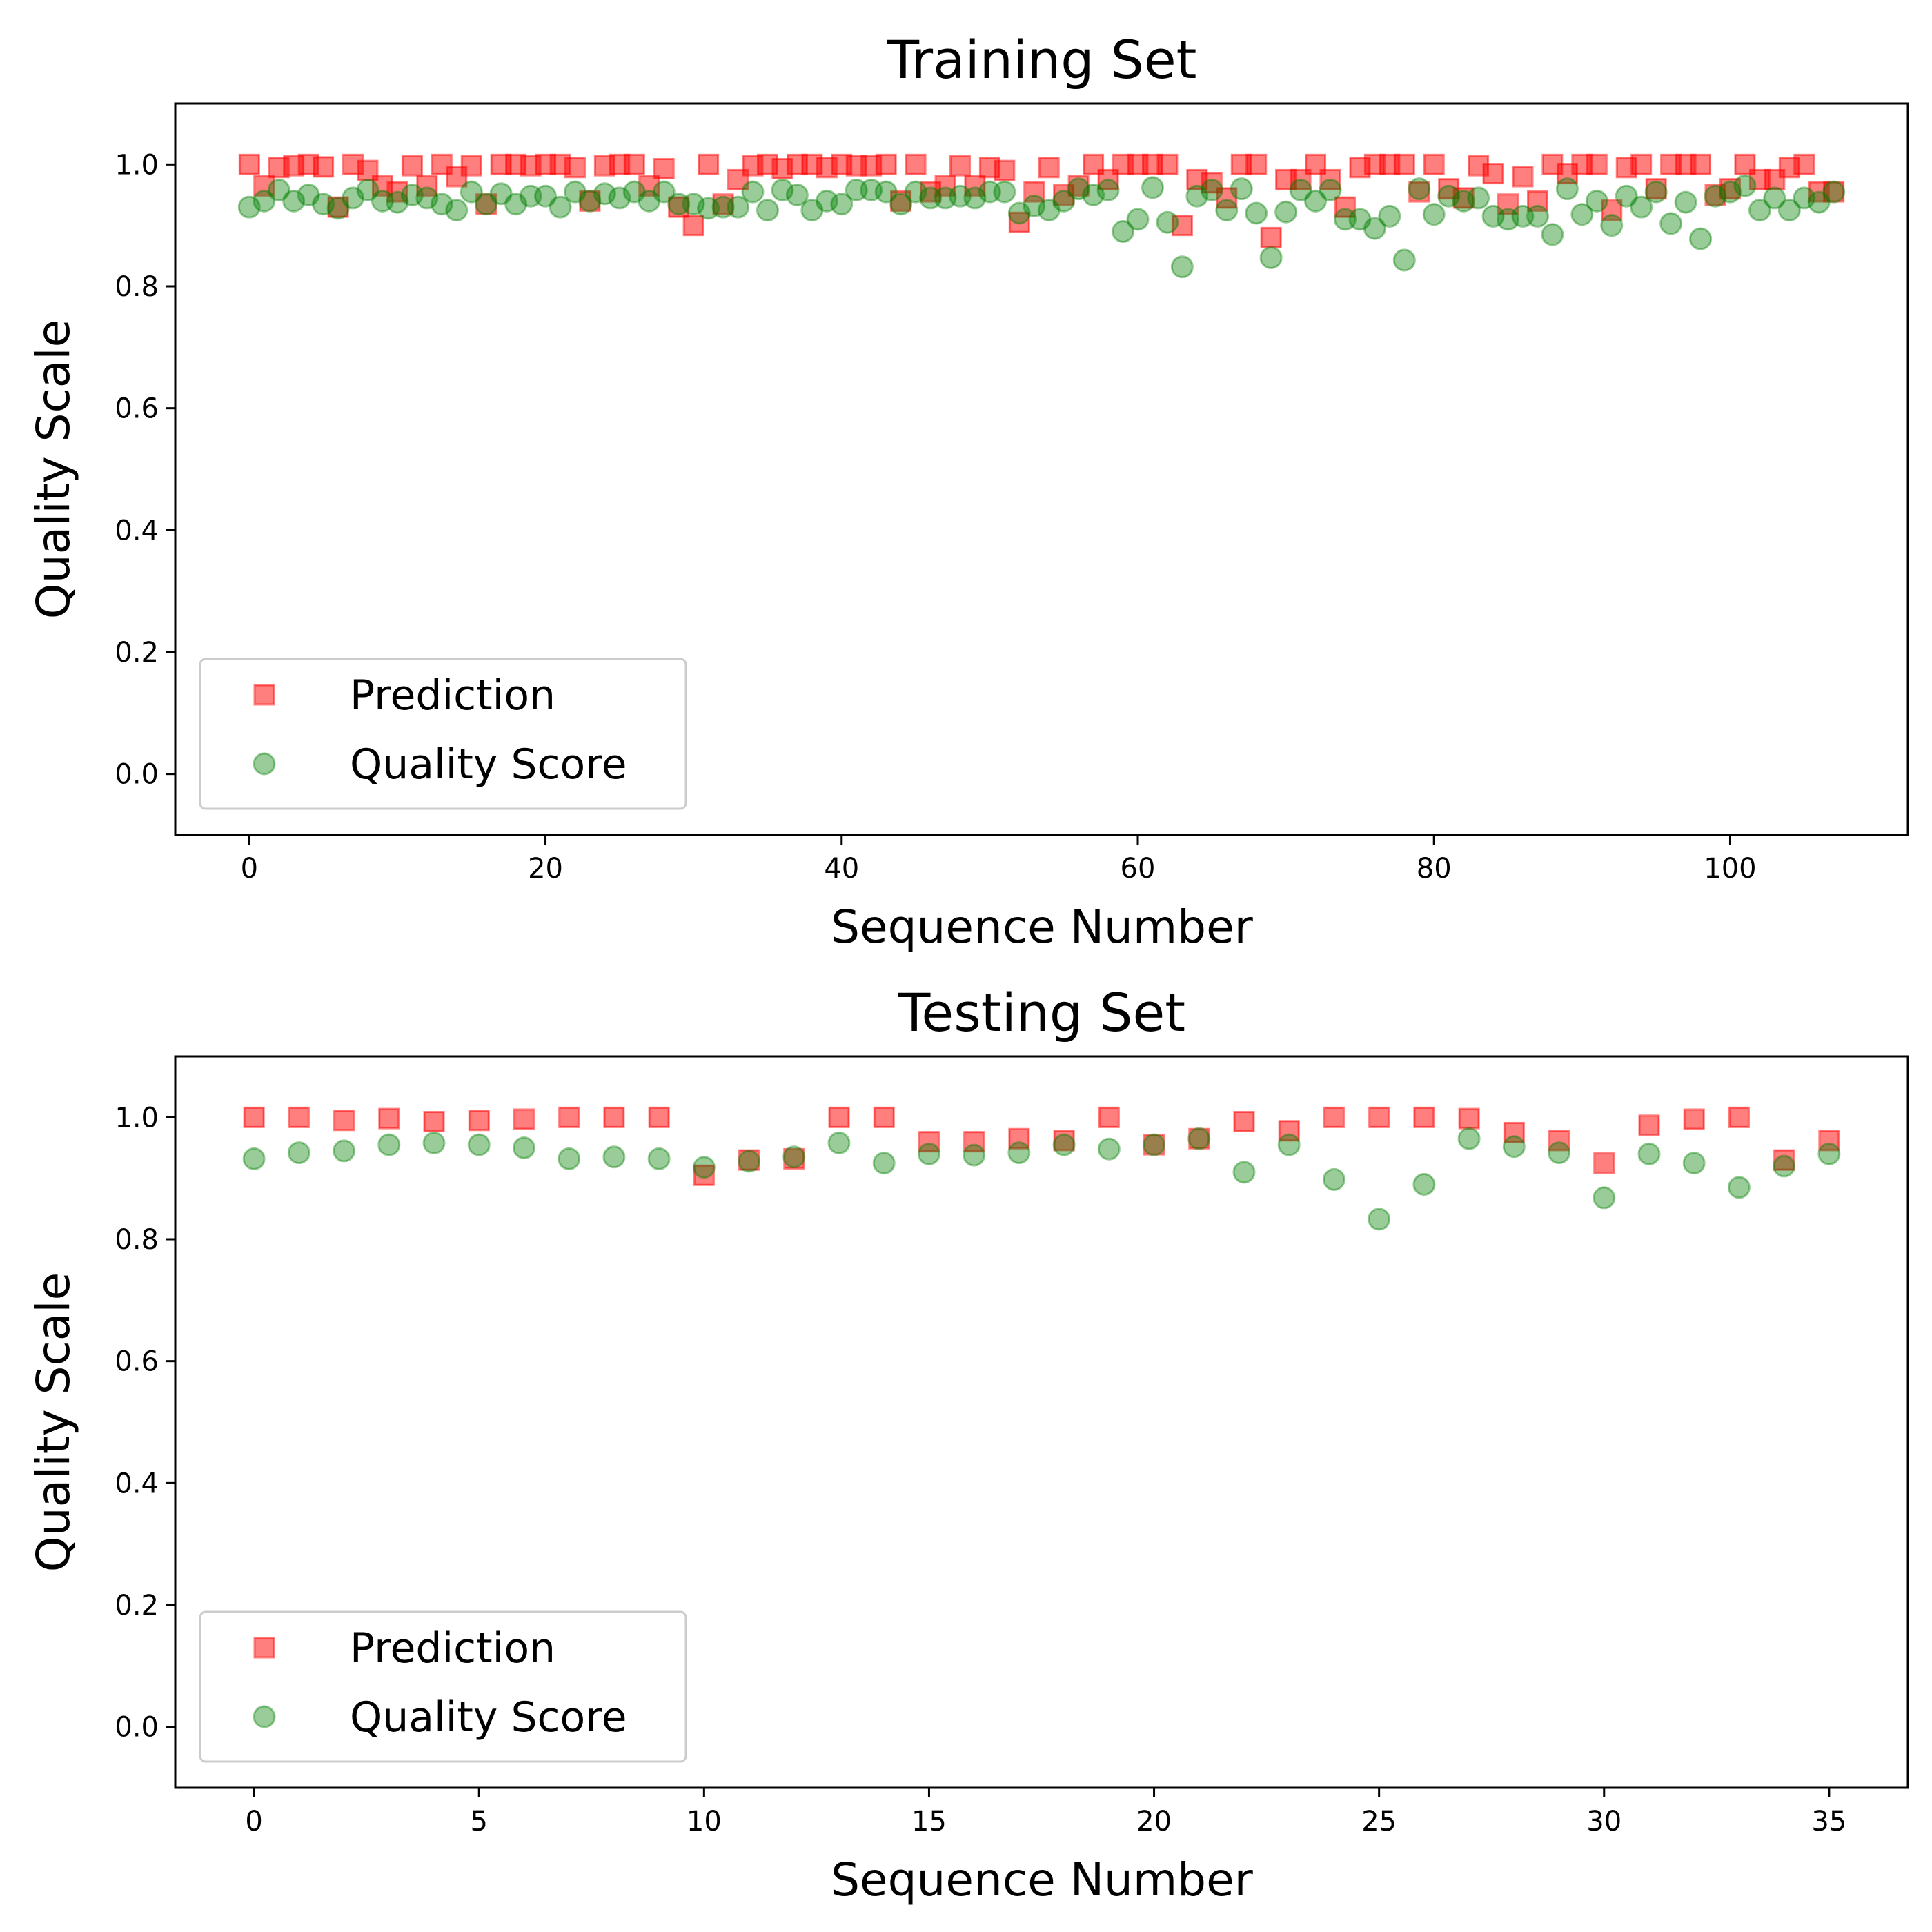 The height and width of the screenshot is (1932, 1932). I want to click on x-axis-label: Sequence Number, so click(1042, 927).